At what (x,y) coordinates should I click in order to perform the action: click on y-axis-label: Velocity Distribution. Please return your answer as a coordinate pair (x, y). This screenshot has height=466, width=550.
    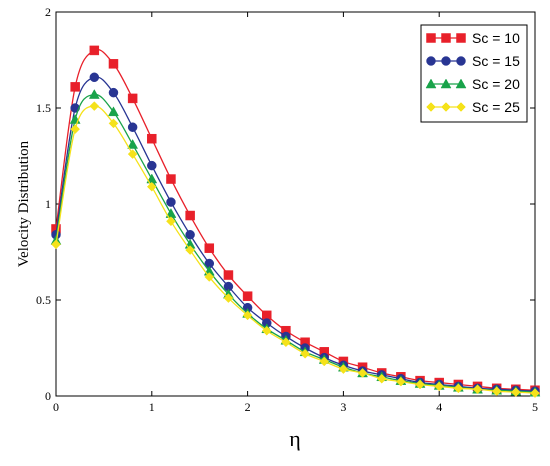
    Looking at the image, I should click on (24, 203).